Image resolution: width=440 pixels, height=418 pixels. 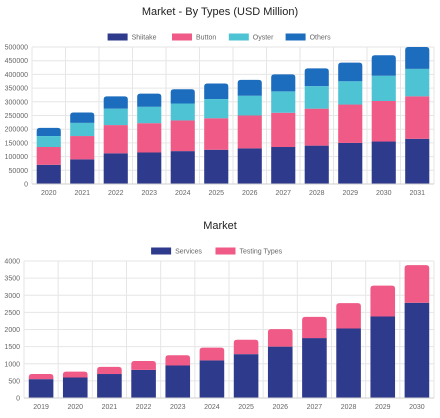 What do you see at coordinates (143, 383) in the screenshot?
I see `bar-services-2022` at bounding box center [143, 383].